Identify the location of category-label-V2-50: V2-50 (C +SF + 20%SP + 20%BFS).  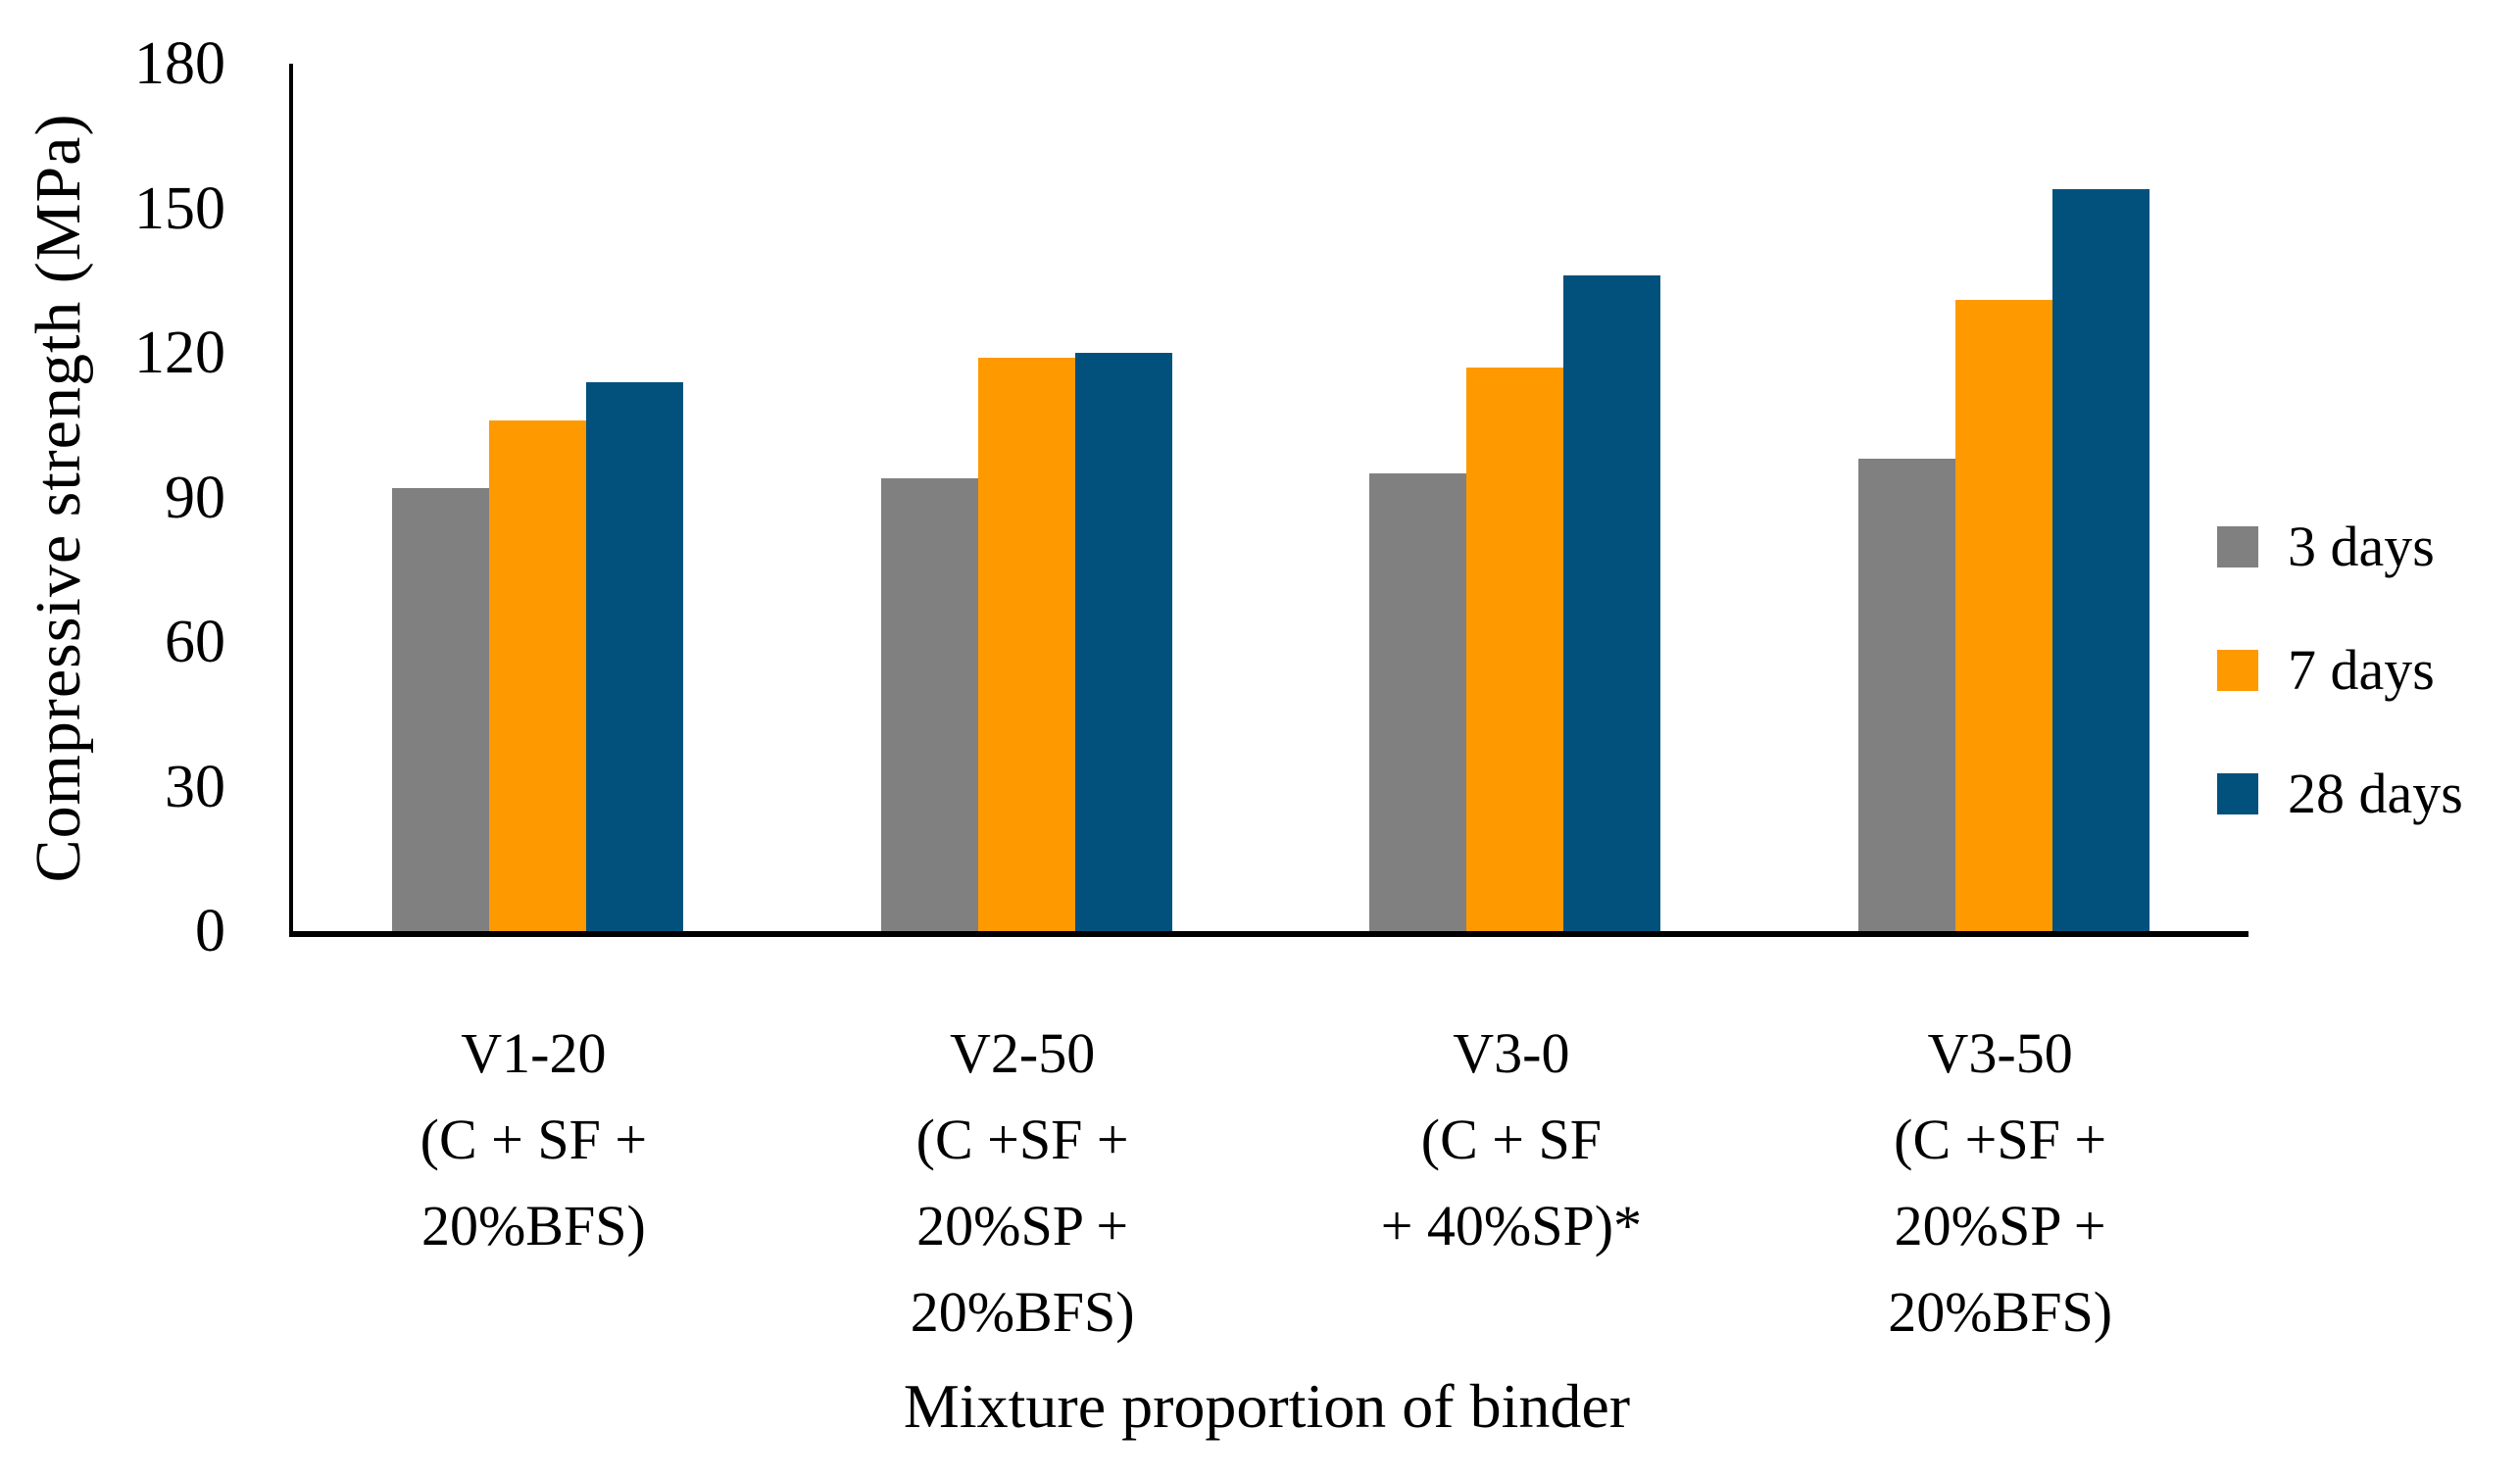
(1022, 1183).